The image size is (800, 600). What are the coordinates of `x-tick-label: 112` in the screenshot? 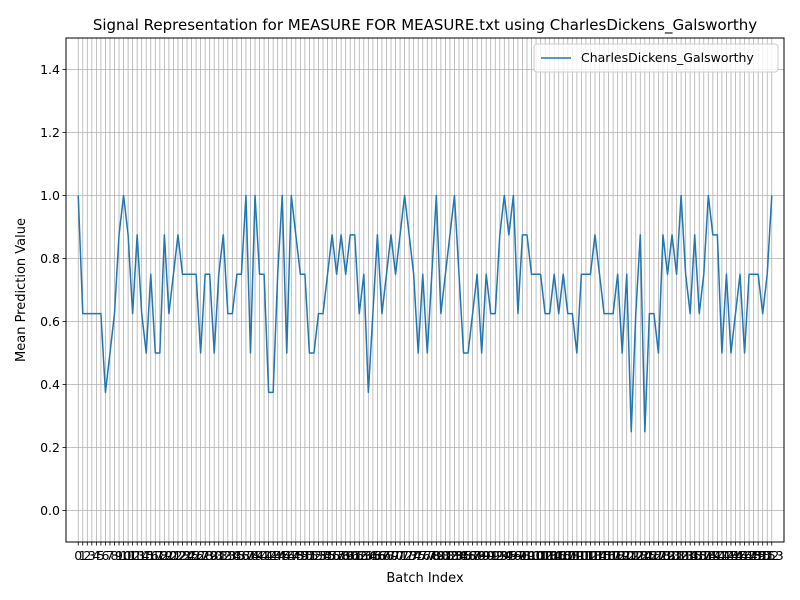 It's located at (586, 555).